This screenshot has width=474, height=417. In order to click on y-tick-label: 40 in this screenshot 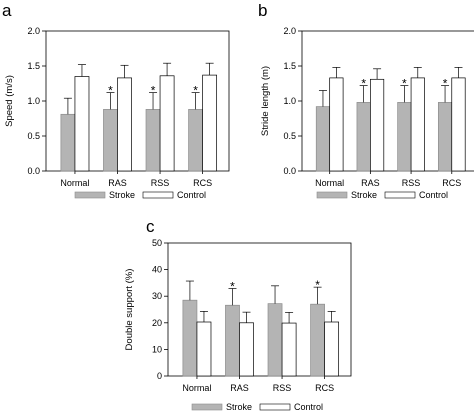, I will do `click(157, 270)`.